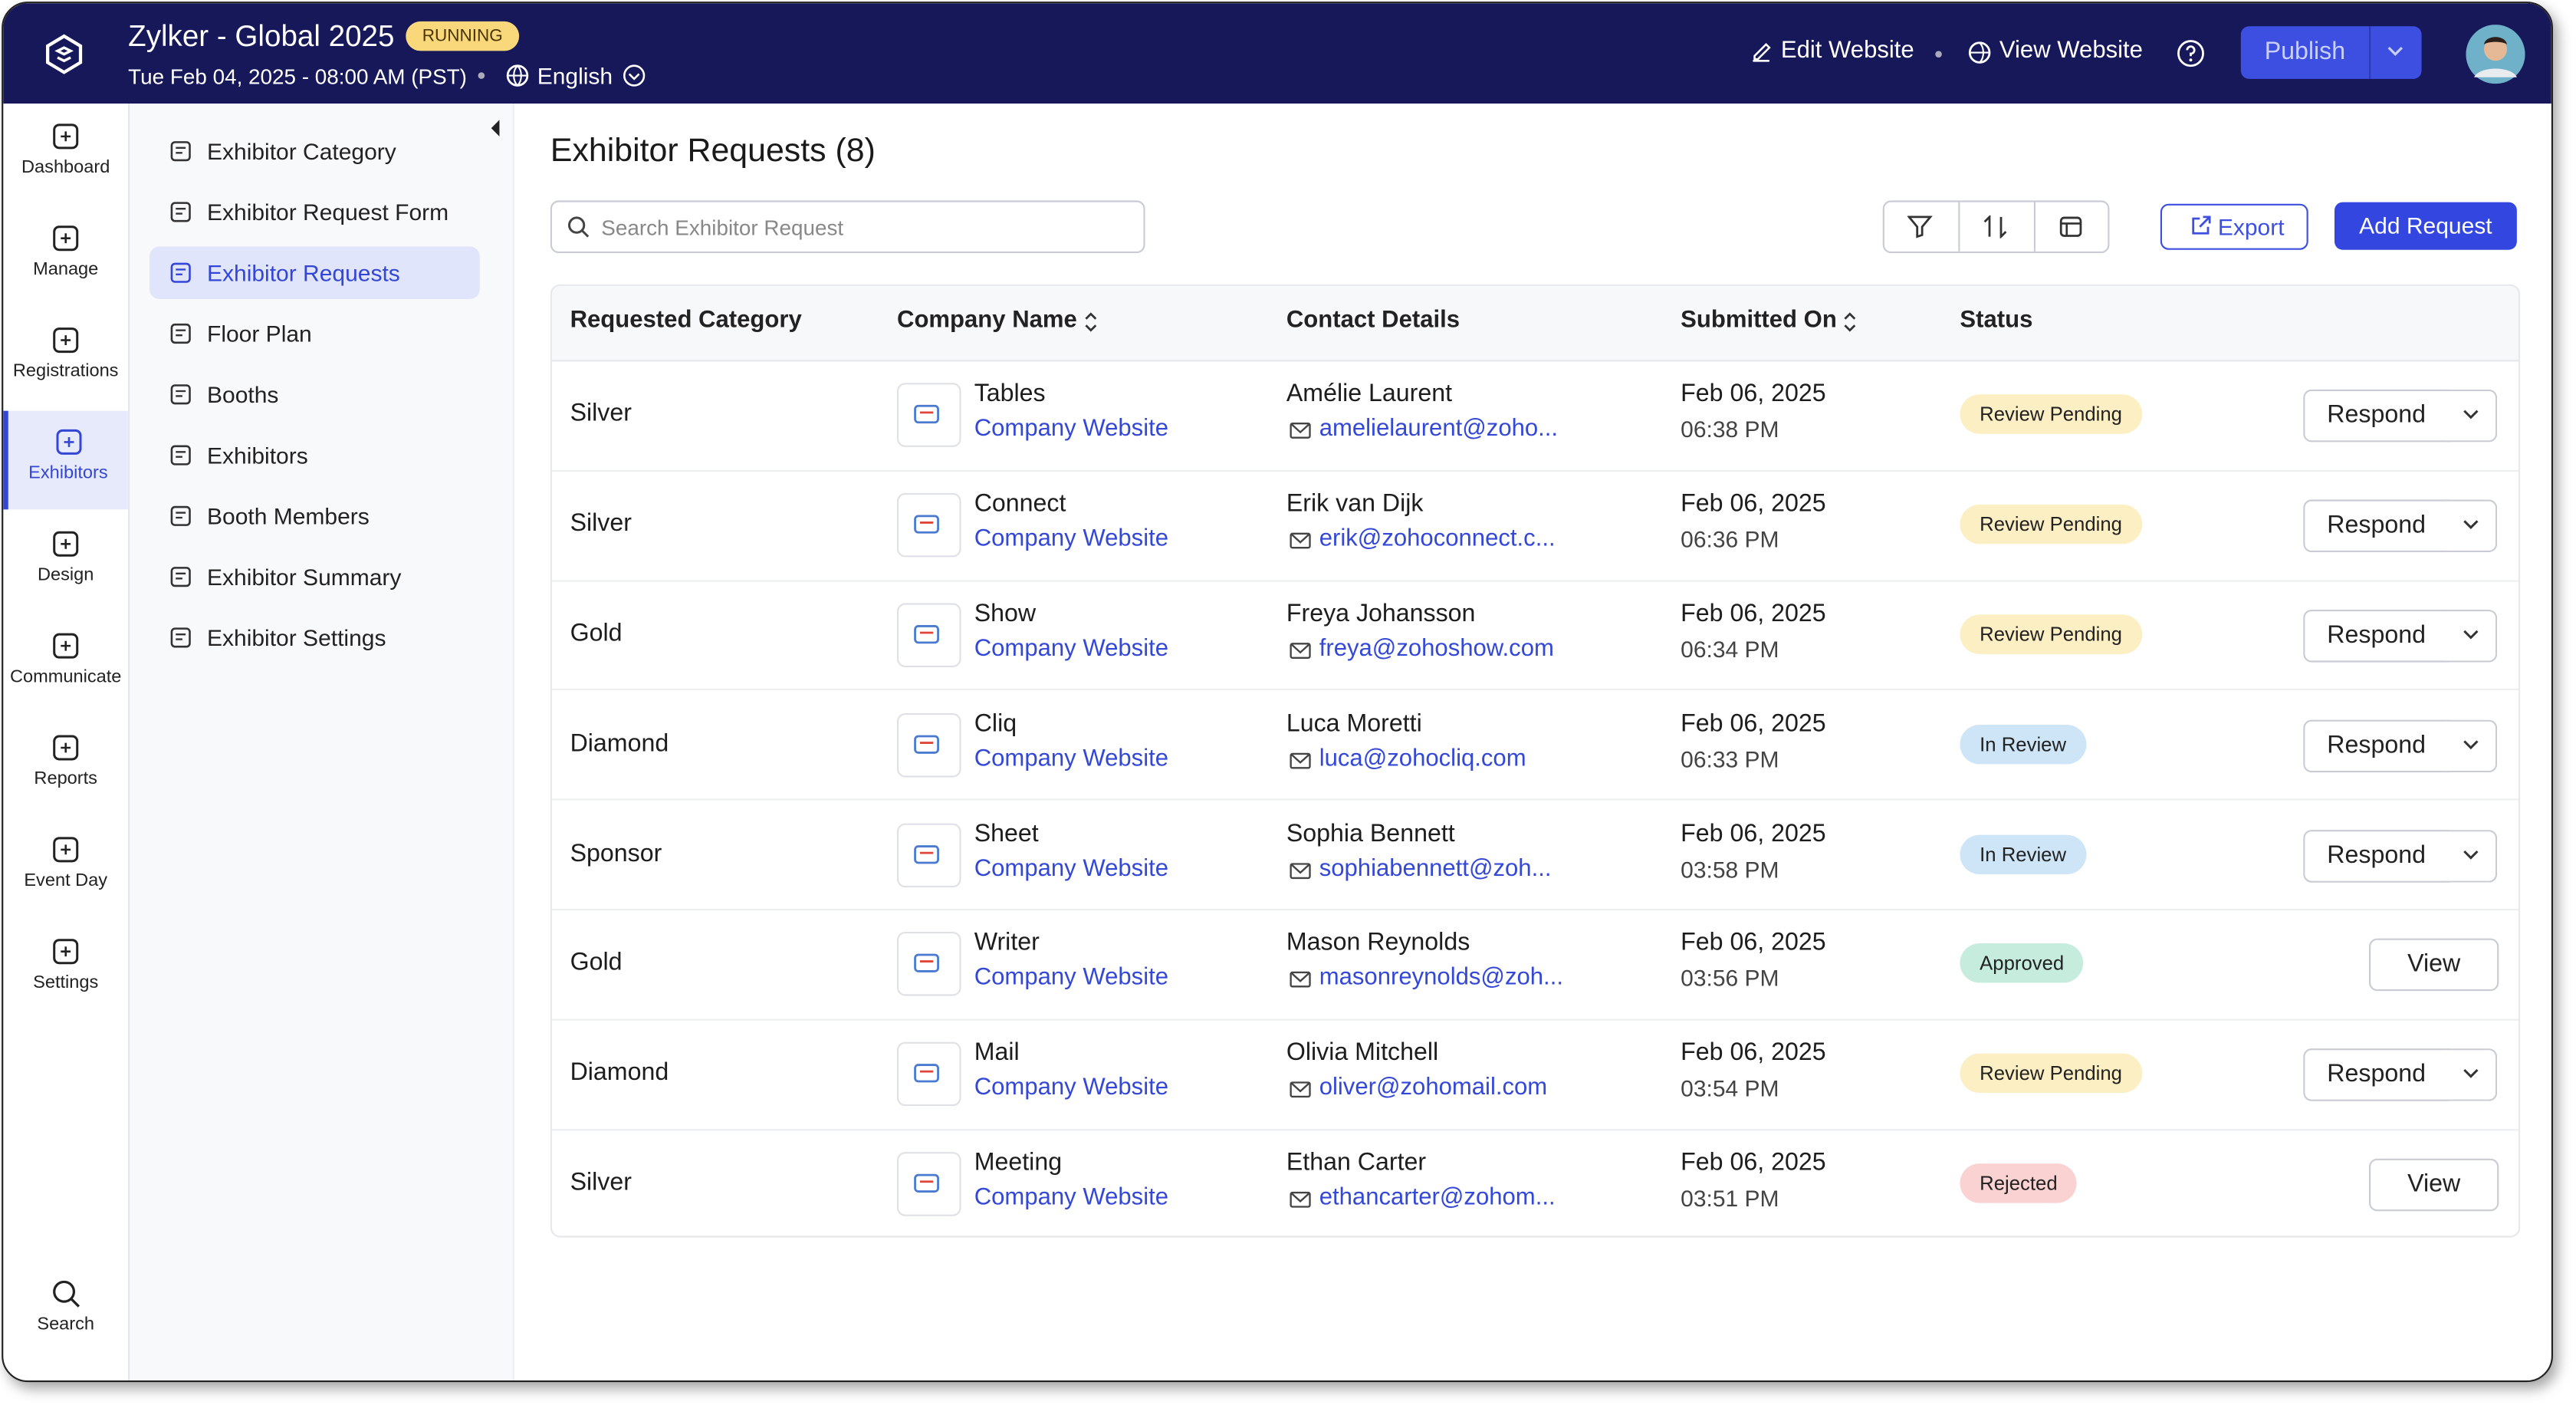  Describe the element at coordinates (620, 1073) in the screenshot. I see `category: Diamond` at that location.